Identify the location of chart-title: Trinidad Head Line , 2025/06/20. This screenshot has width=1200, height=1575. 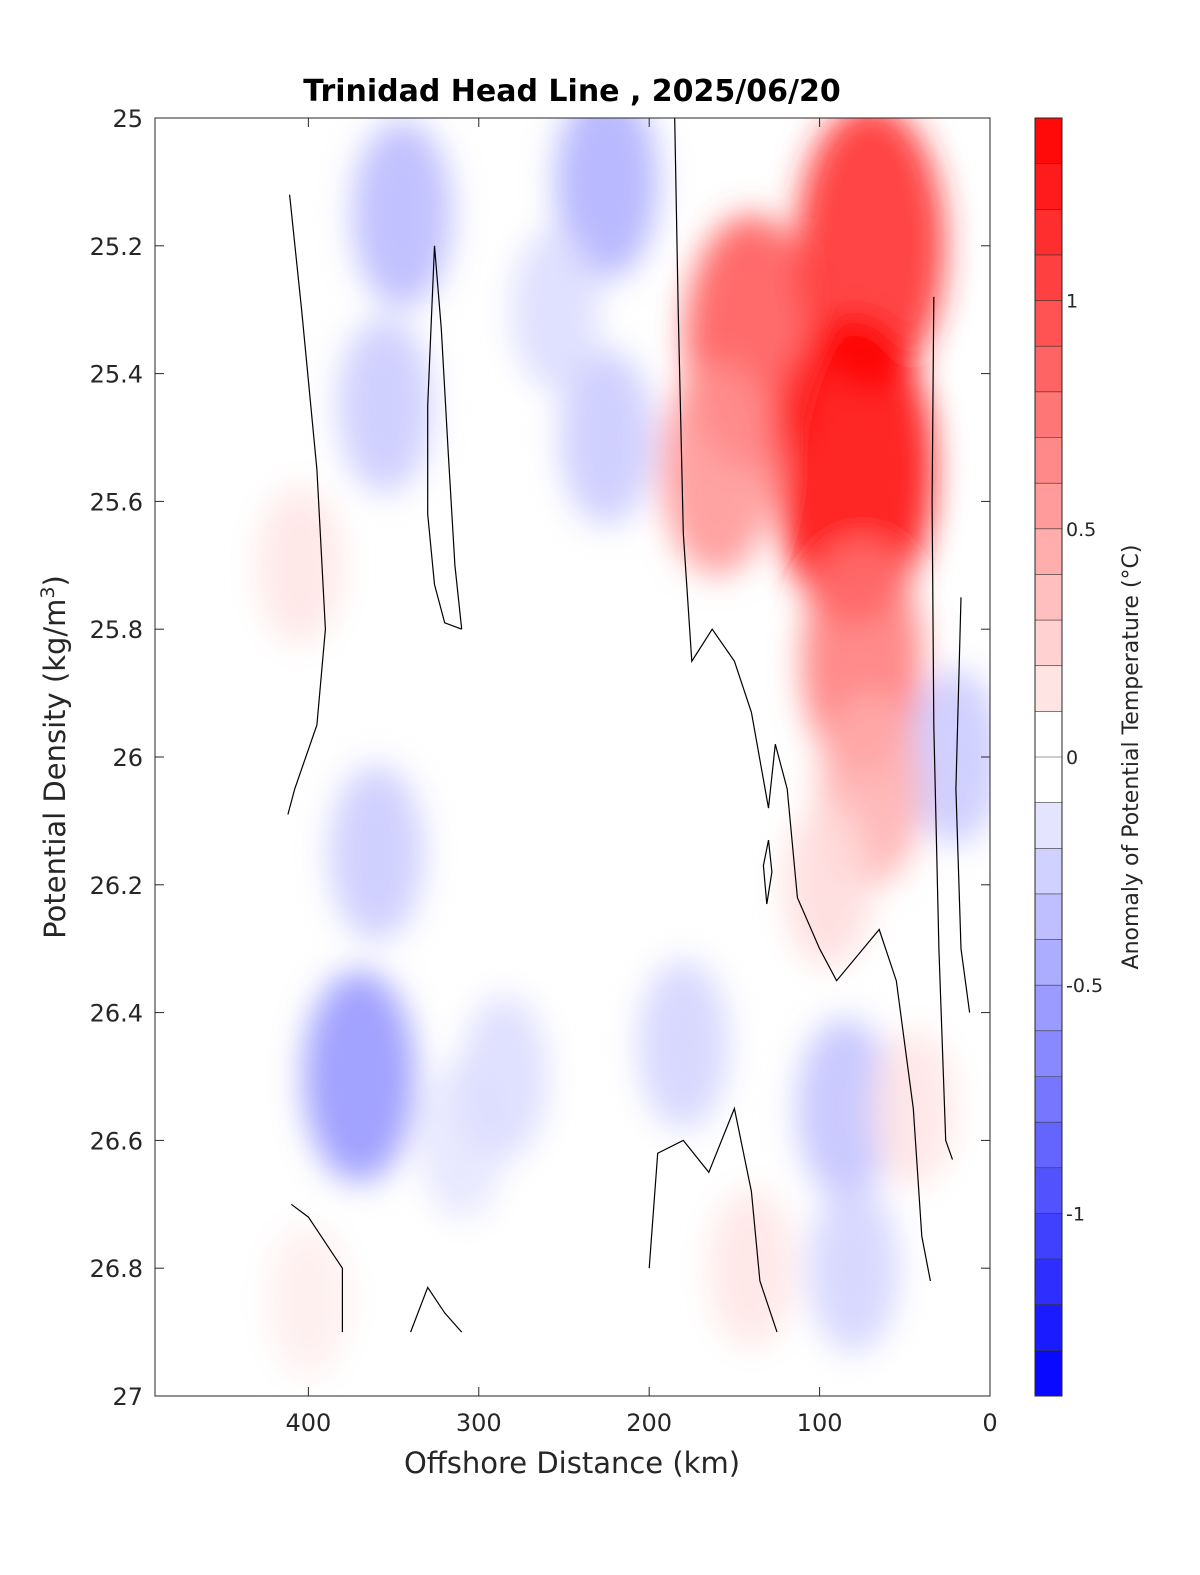
(571, 91).